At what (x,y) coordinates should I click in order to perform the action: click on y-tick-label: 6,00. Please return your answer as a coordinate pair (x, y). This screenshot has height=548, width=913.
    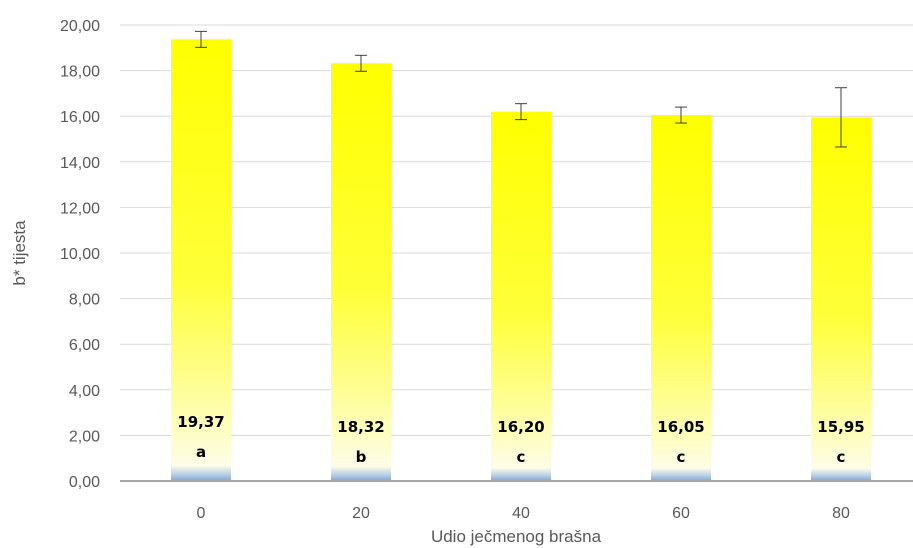
    Looking at the image, I should click on (84, 345).